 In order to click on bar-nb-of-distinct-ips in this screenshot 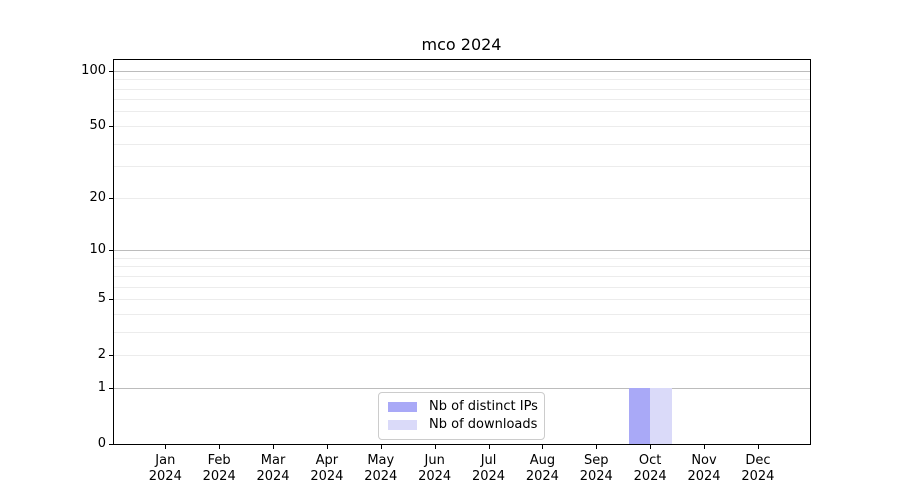, I will do `click(639, 415)`.